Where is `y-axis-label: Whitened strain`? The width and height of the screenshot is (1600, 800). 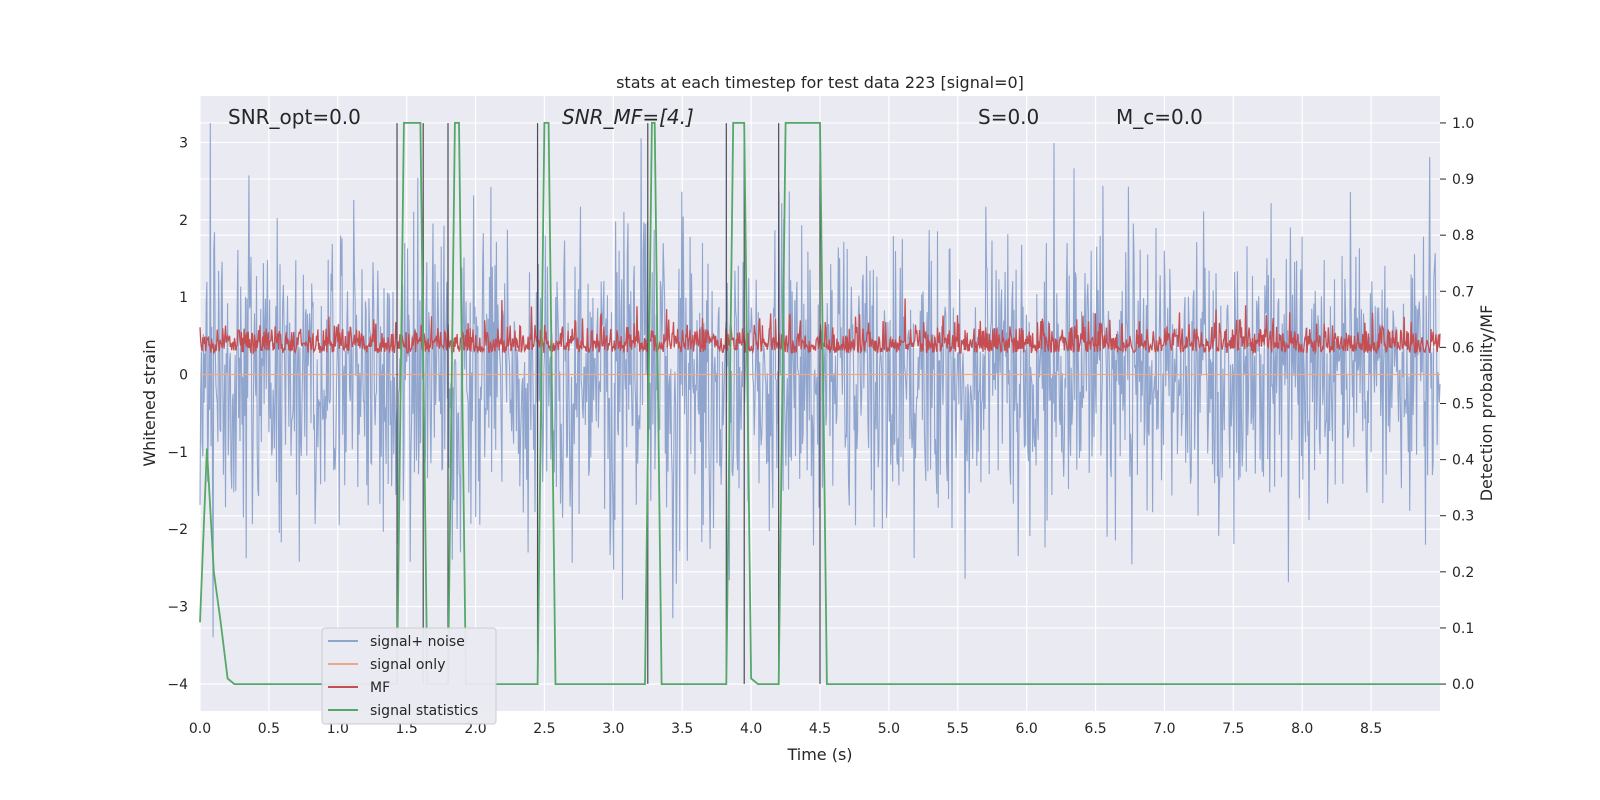 y-axis-label: Whitened strain is located at coordinates (149, 402).